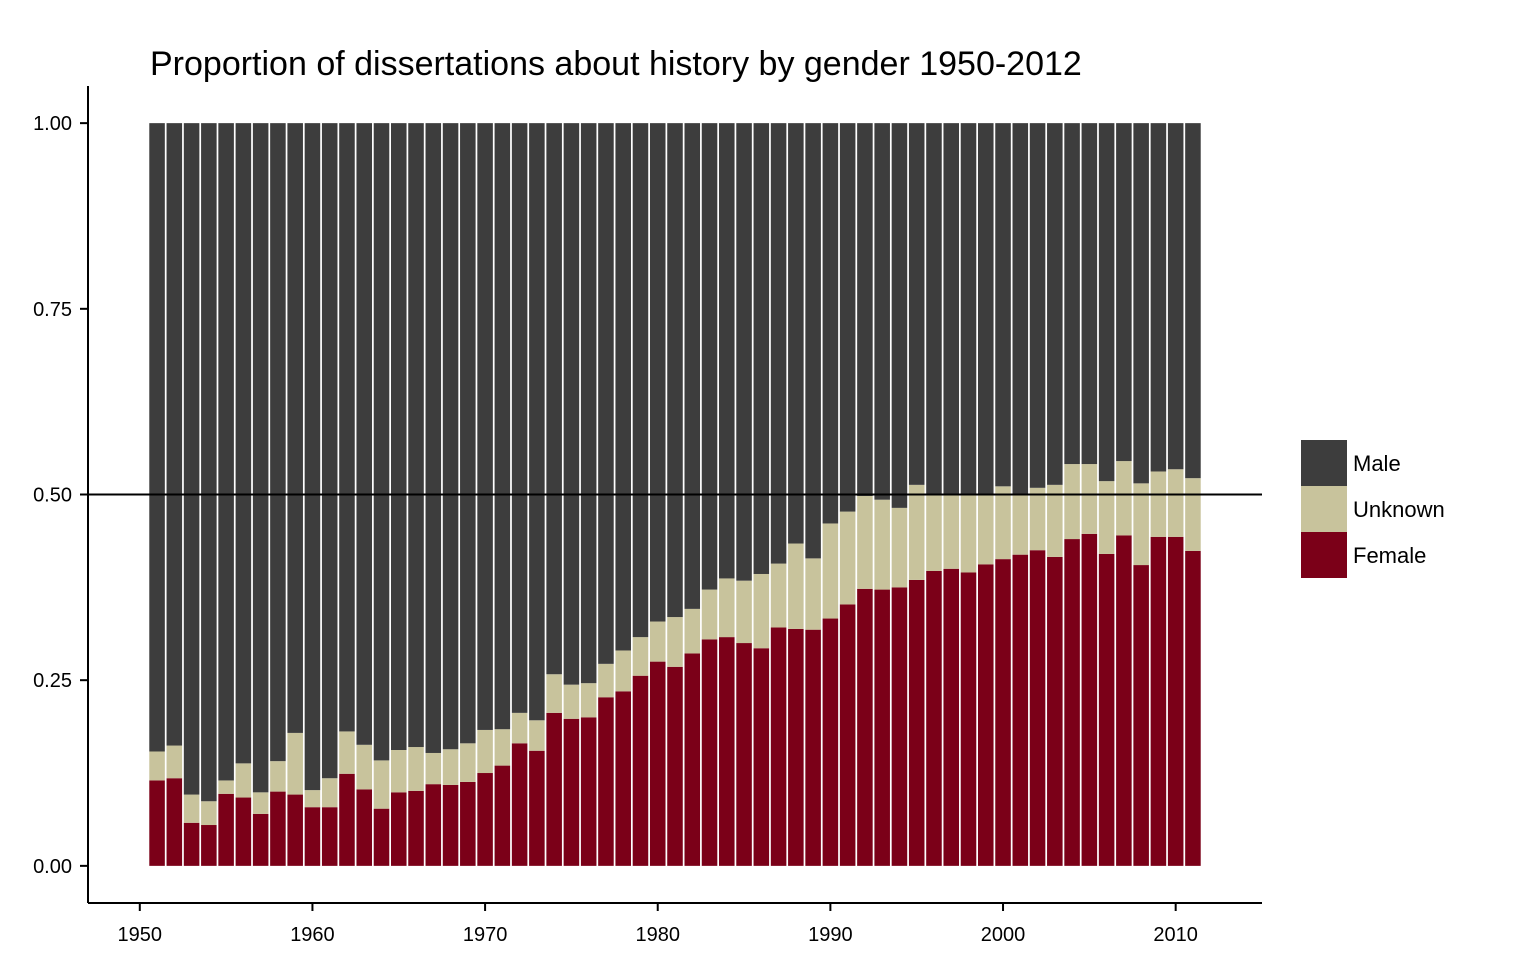 The image size is (1536, 960). Describe the element at coordinates (986, 715) in the screenshot. I see `bar-female-1999` at that location.